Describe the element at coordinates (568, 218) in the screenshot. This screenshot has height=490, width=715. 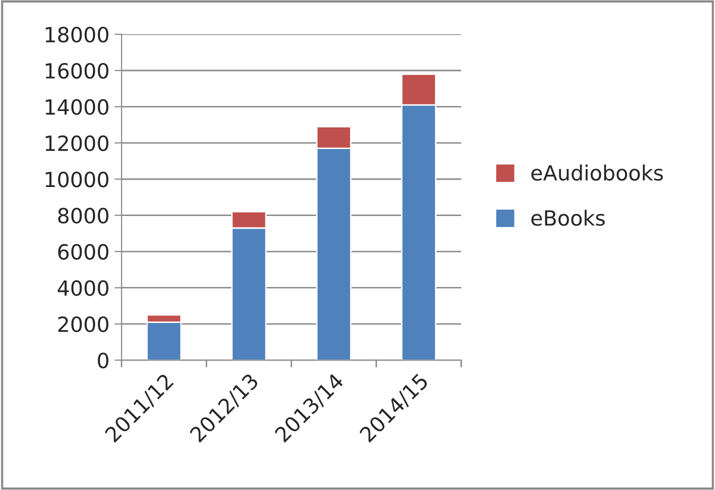
I see `legend-label: eBooks` at that location.